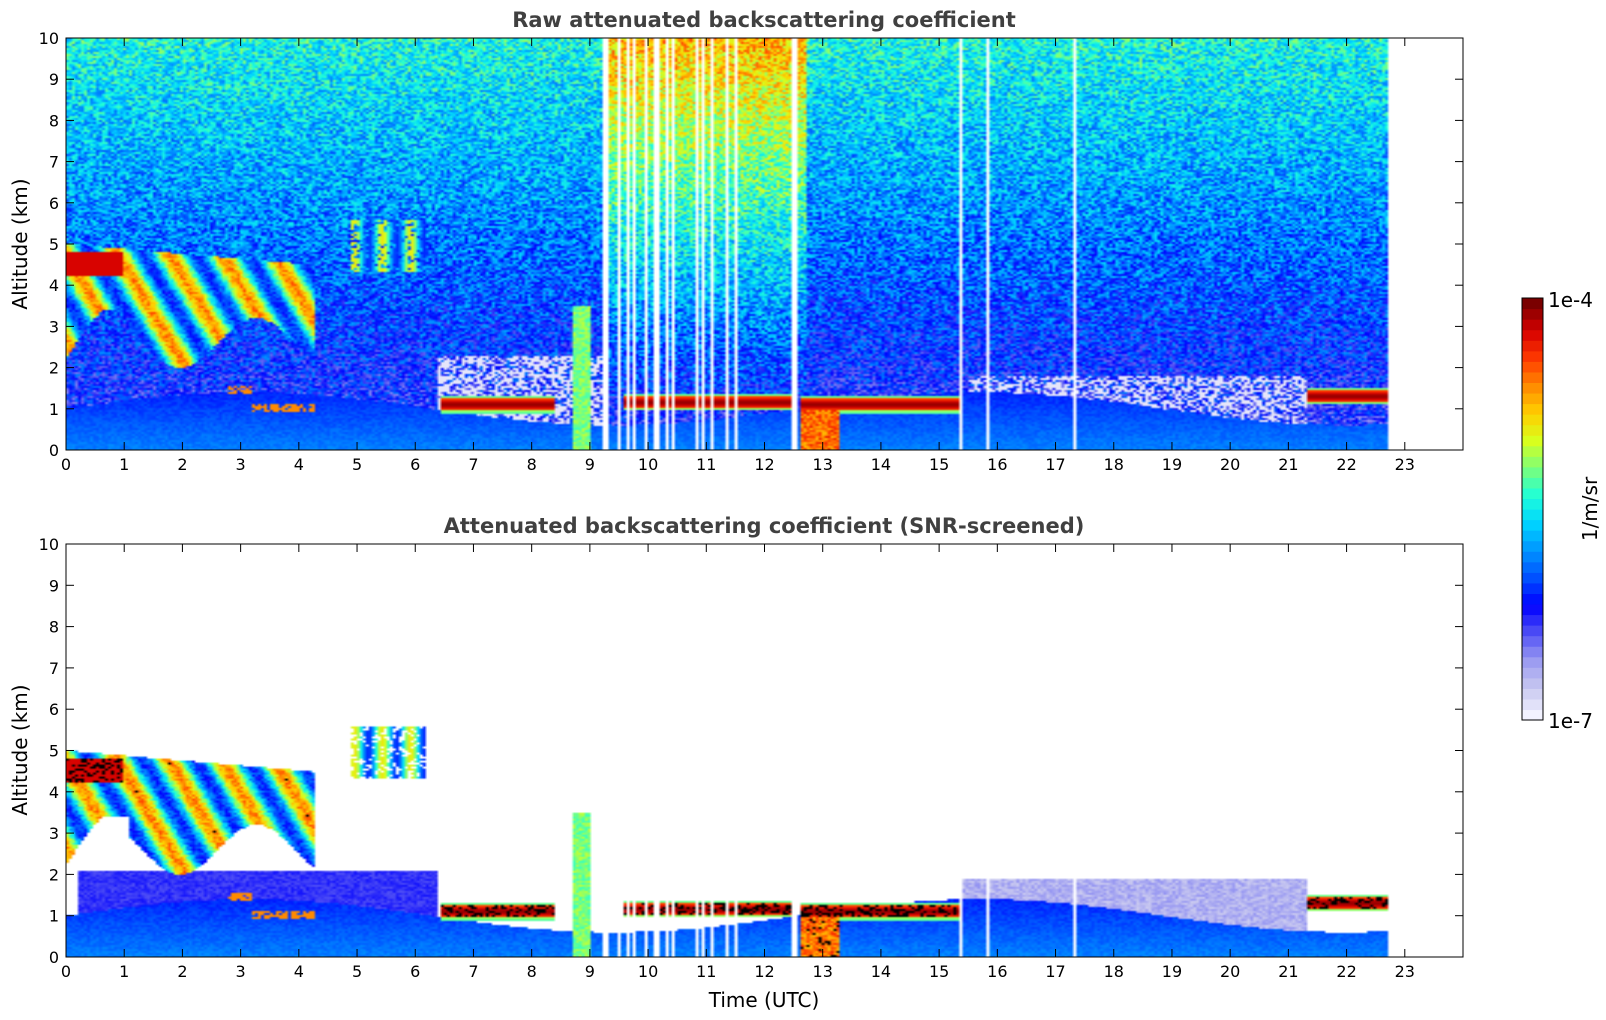  I want to click on x-tick-label: 13, so click(823, 464).